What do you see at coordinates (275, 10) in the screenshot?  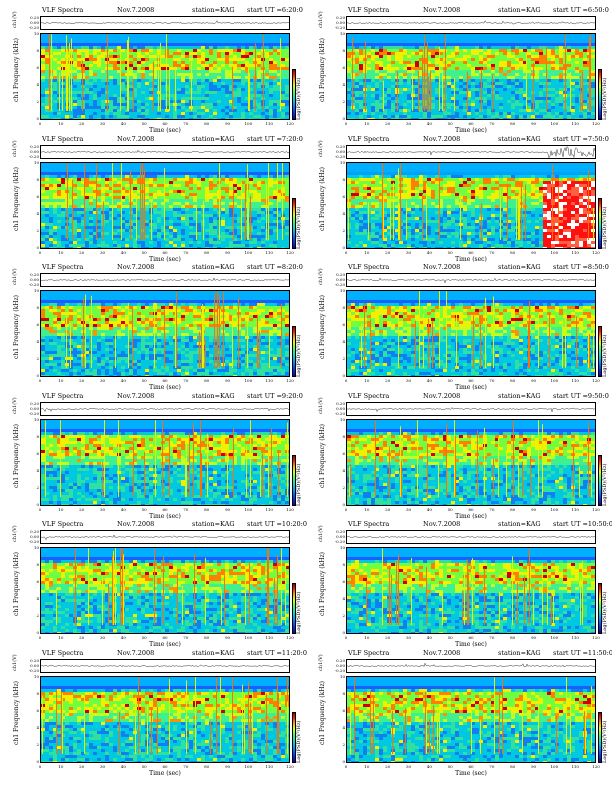 I see `panel-start-time: start UT =6:20:0` at bounding box center [275, 10].